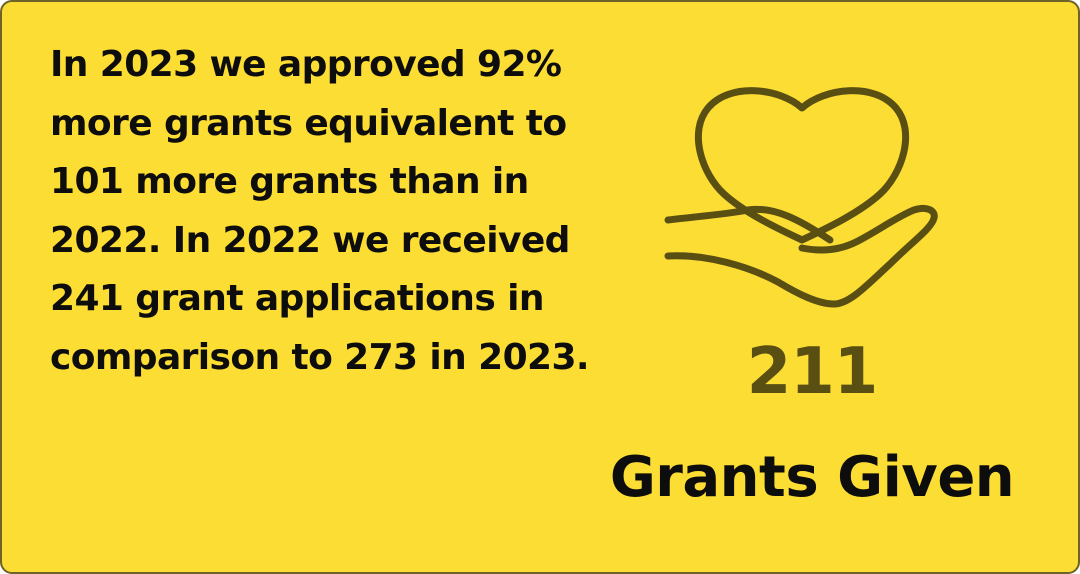 This screenshot has width=1080, height=574. I want to click on grants-given-count: 211, so click(812, 372).